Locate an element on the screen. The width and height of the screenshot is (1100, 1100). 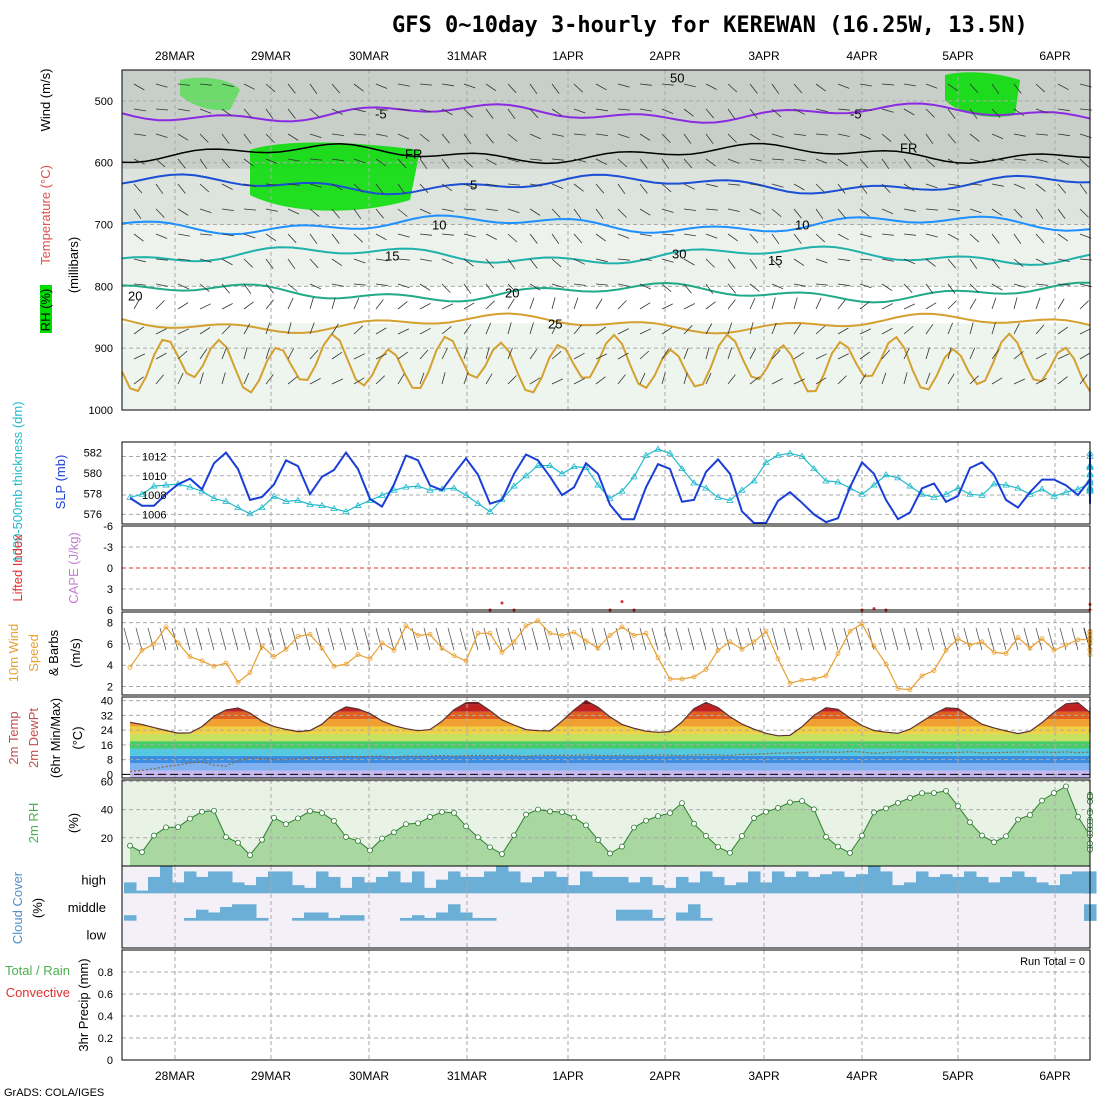
pressure-units-label: (millibars) is located at coordinates (73, 265).